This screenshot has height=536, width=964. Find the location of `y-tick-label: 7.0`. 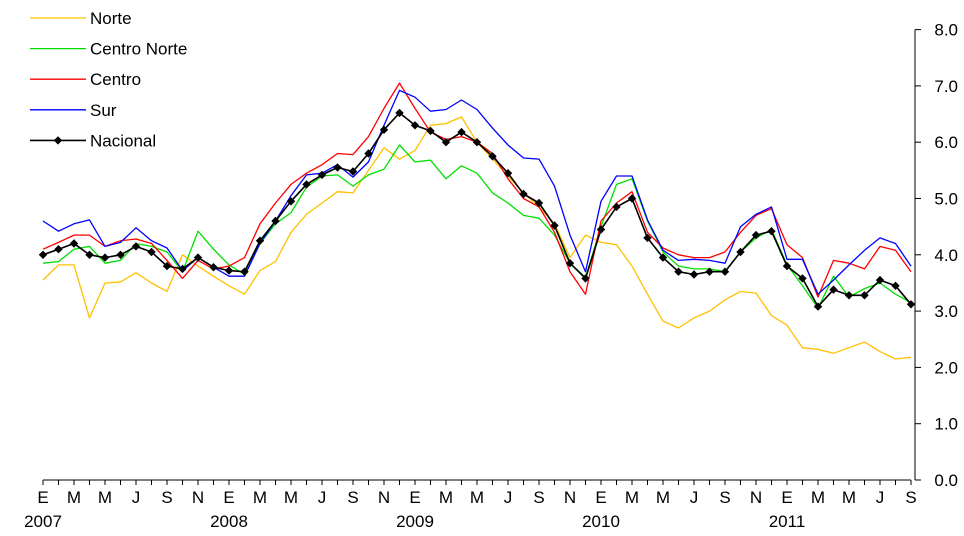

y-tick-label: 7.0 is located at coordinates (946, 86).